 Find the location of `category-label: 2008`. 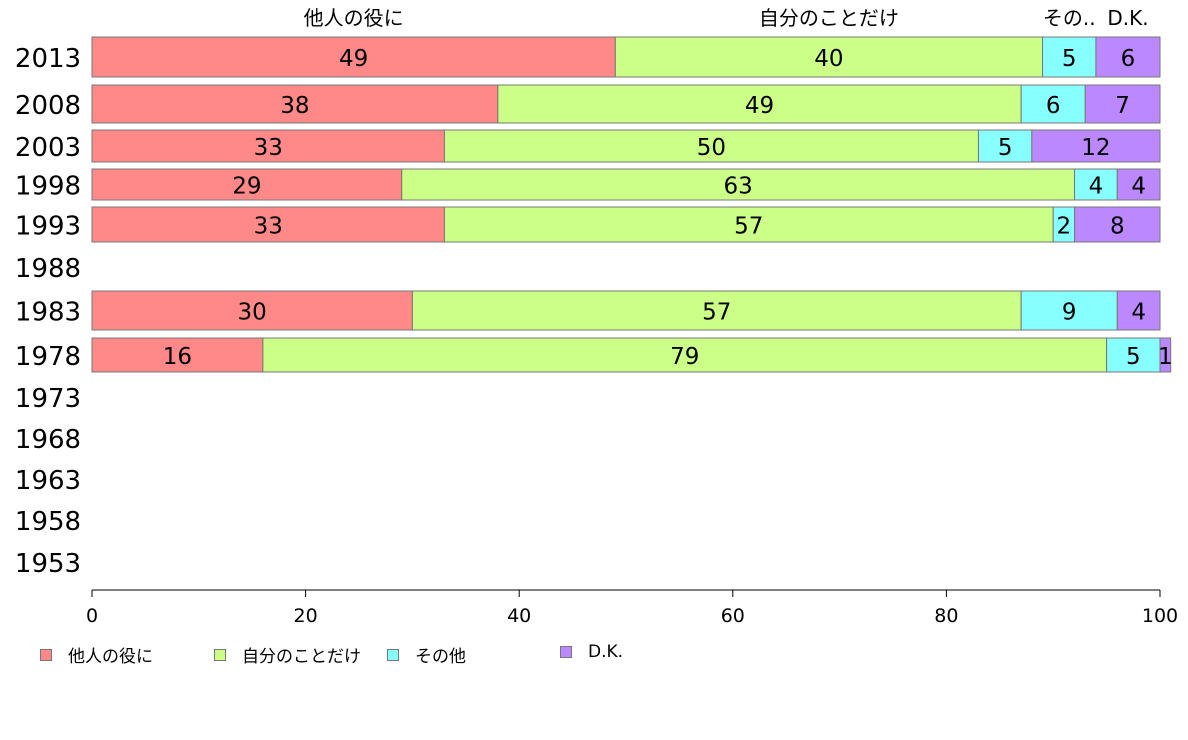

category-label: 2008 is located at coordinates (48, 106).